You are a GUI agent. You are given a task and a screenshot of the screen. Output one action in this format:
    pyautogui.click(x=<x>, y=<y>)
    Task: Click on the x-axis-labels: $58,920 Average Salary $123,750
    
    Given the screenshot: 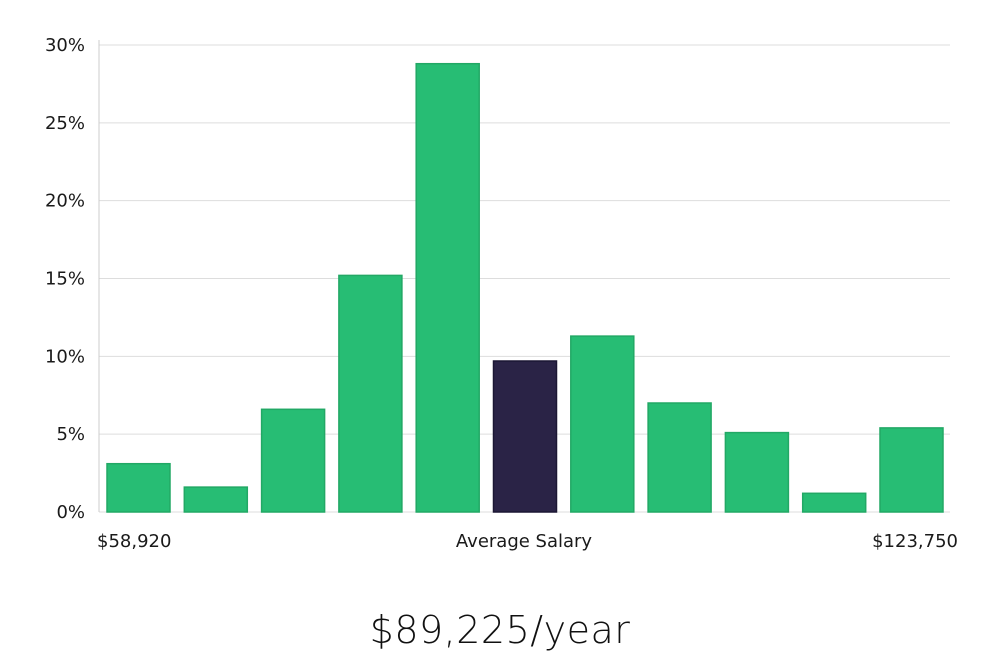 What is the action you would take?
    pyautogui.click(x=527, y=541)
    